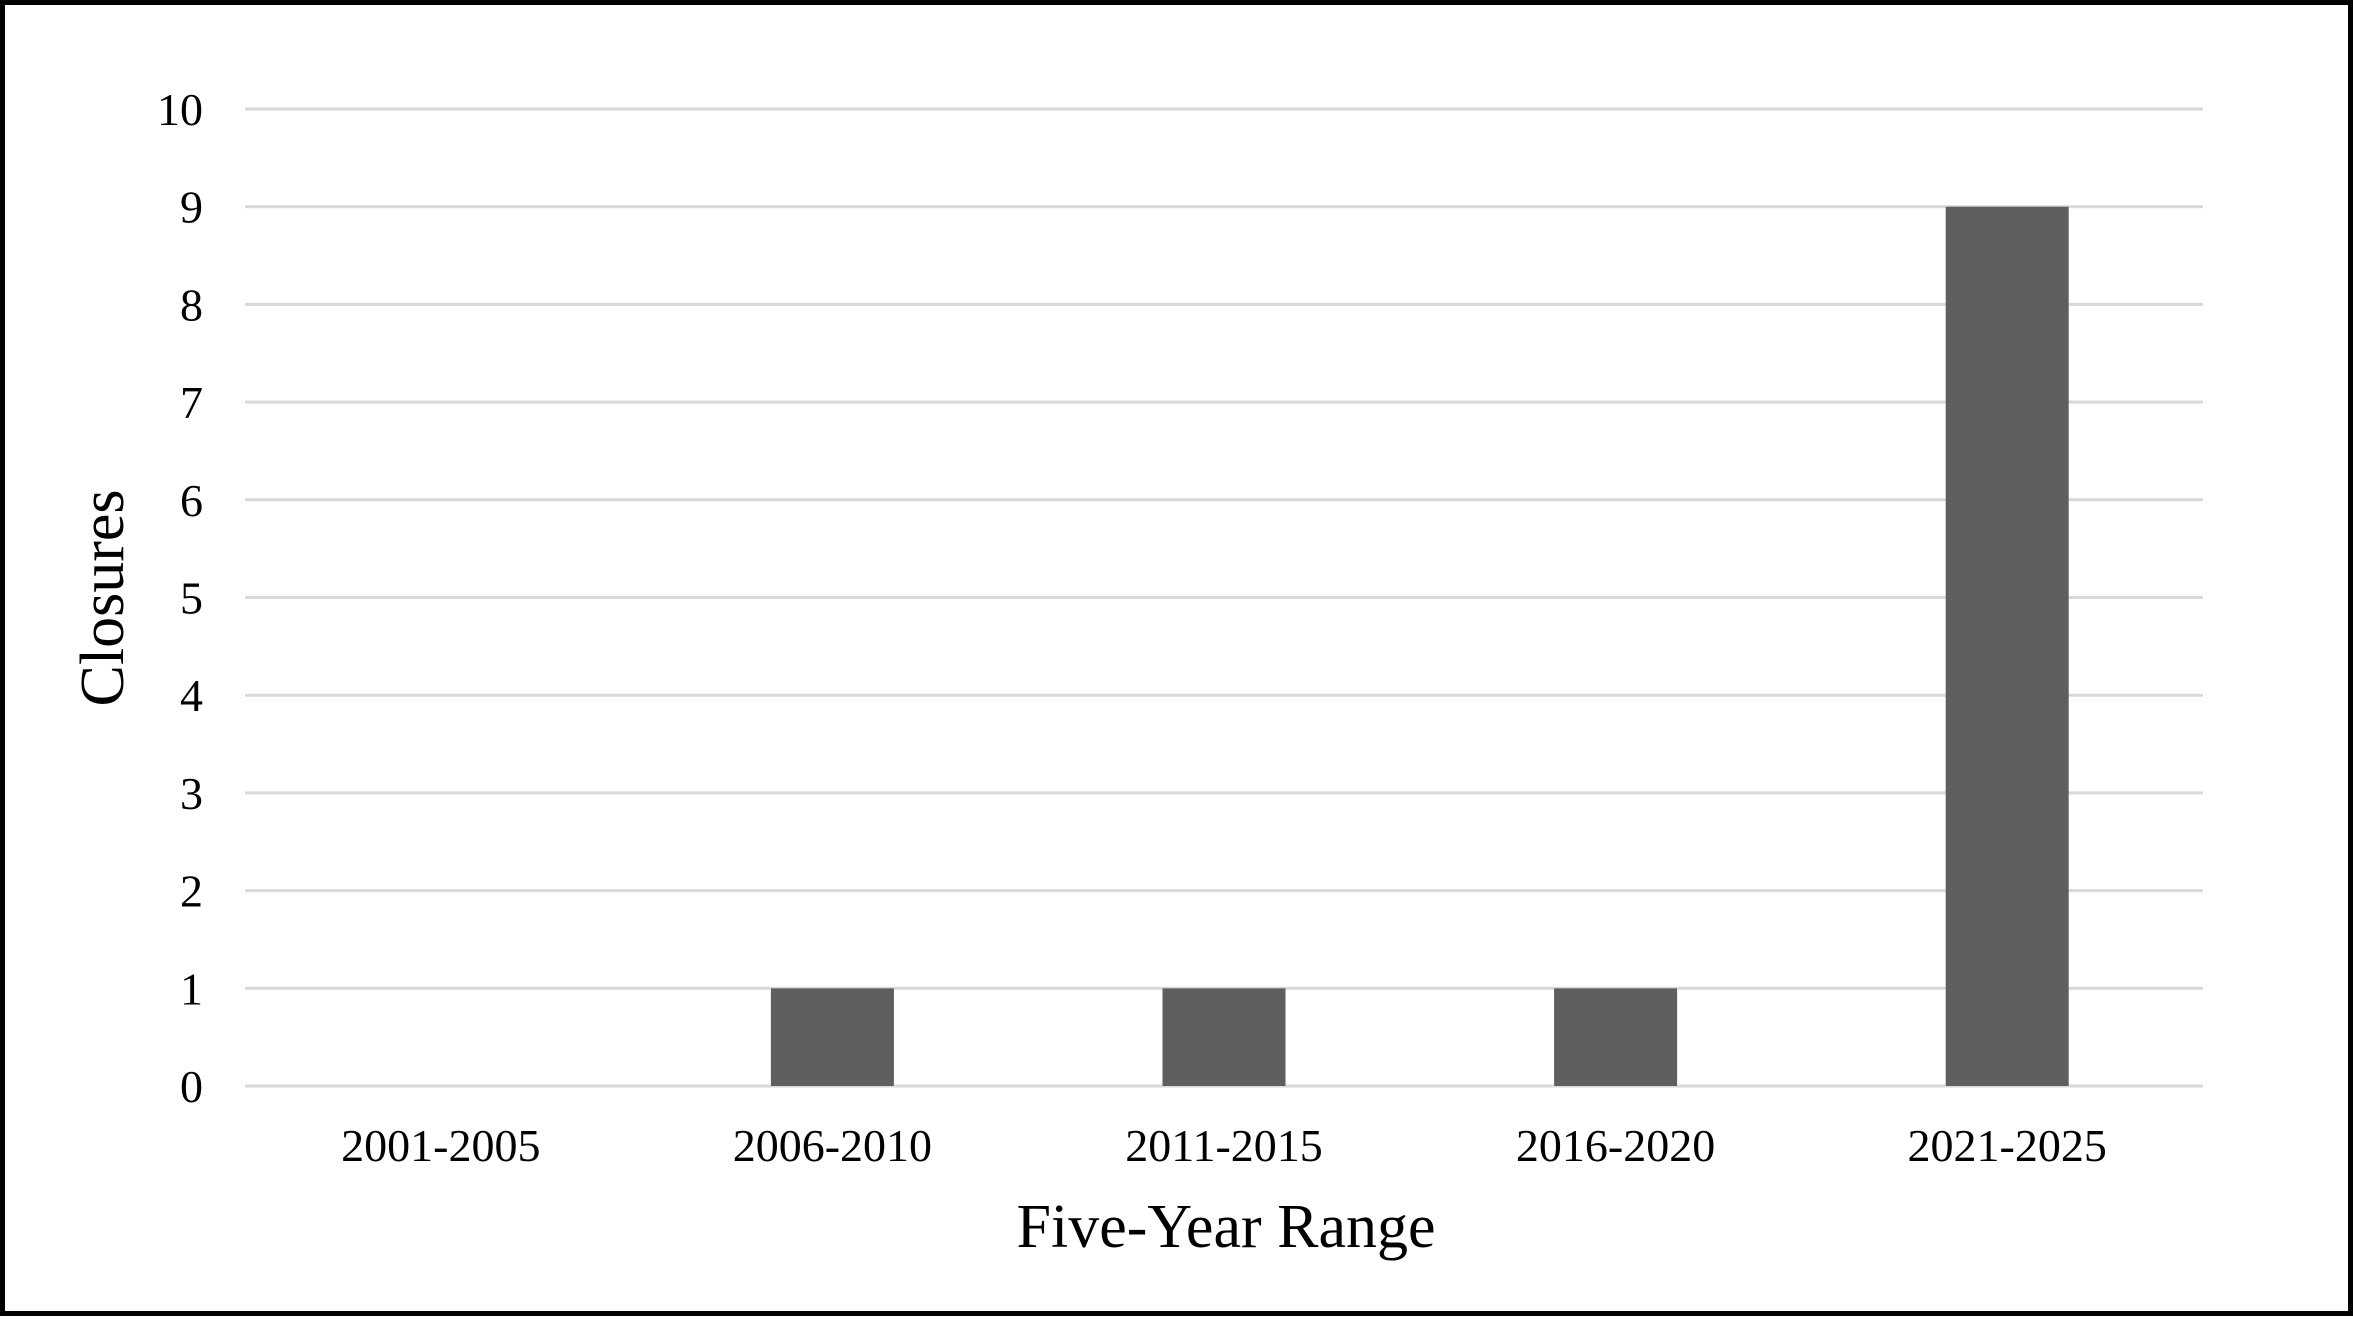 The height and width of the screenshot is (1321, 2353). What do you see at coordinates (1224, 1037) in the screenshot?
I see `bar-2011-2015` at bounding box center [1224, 1037].